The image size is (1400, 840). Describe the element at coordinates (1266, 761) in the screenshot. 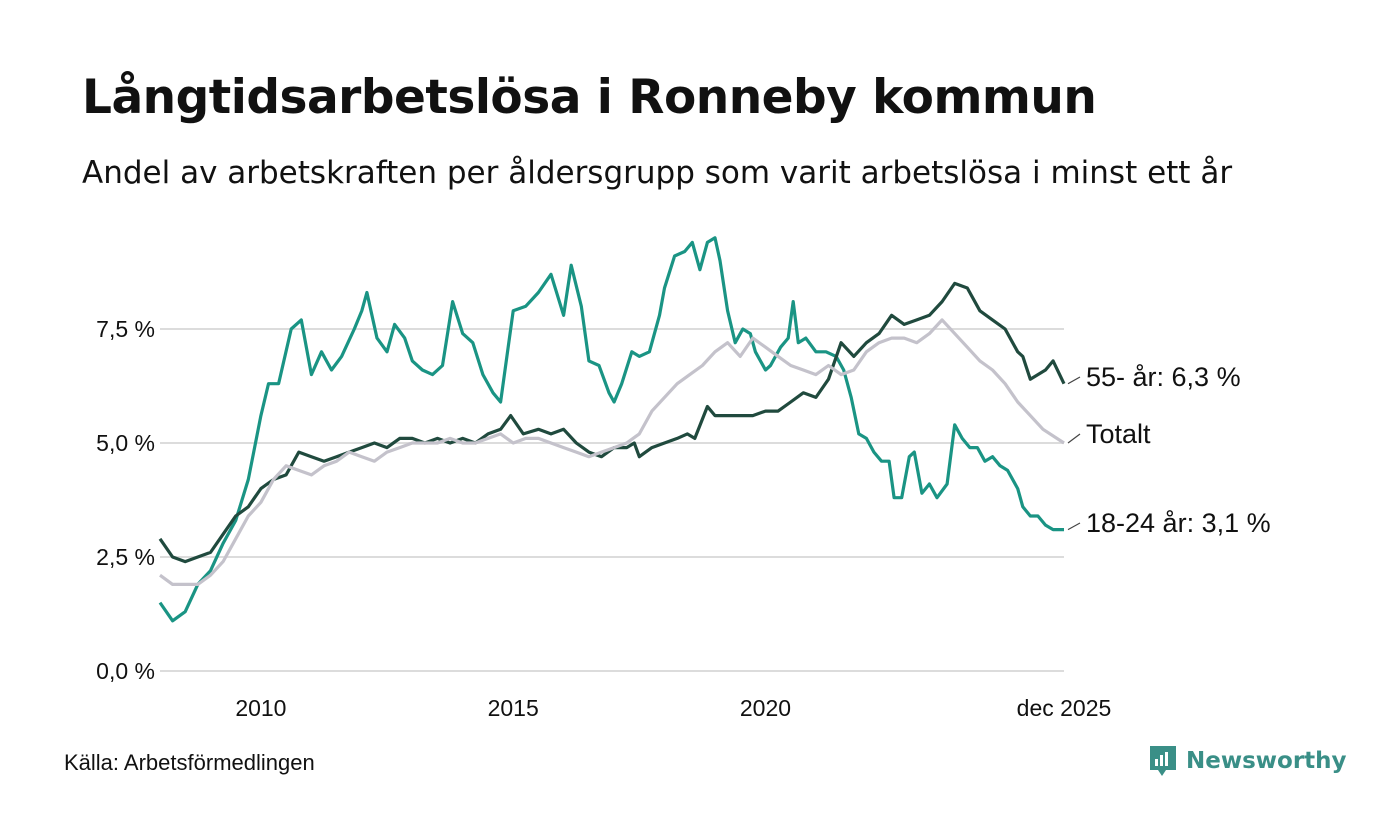

I see `brand-name: Newsworthy` at that location.